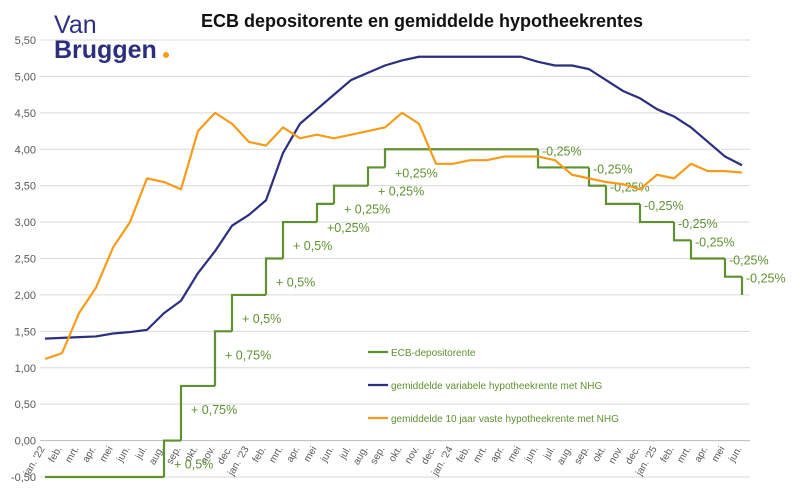  I want to click on y-tick-label: 4,50, so click(25, 114).